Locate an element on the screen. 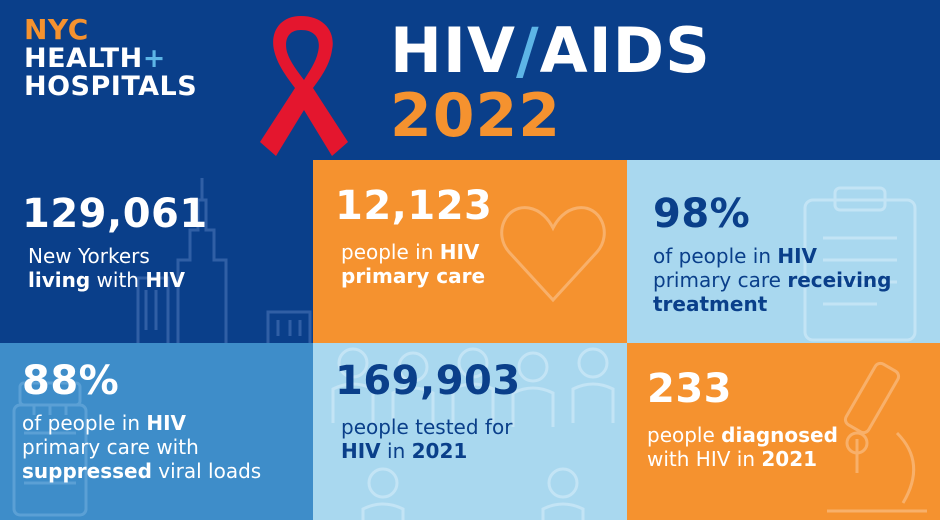 This screenshot has height=520, width=940. desc-text: viral loads is located at coordinates (206, 471).